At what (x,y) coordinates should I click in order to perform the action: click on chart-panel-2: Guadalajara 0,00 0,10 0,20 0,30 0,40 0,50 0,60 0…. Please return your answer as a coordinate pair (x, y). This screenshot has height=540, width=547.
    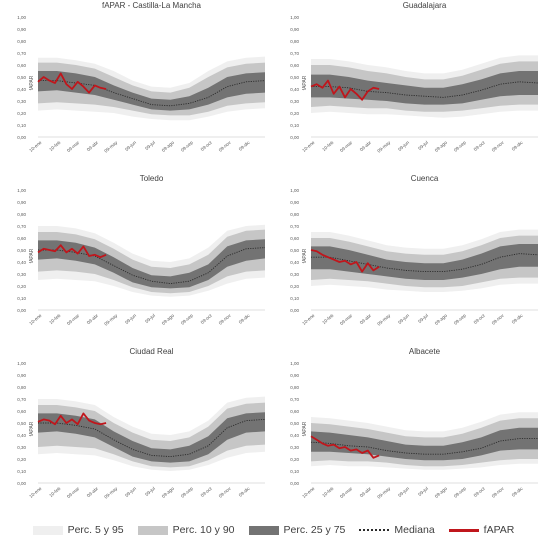
    Looking at the image, I should click on (414, 77).